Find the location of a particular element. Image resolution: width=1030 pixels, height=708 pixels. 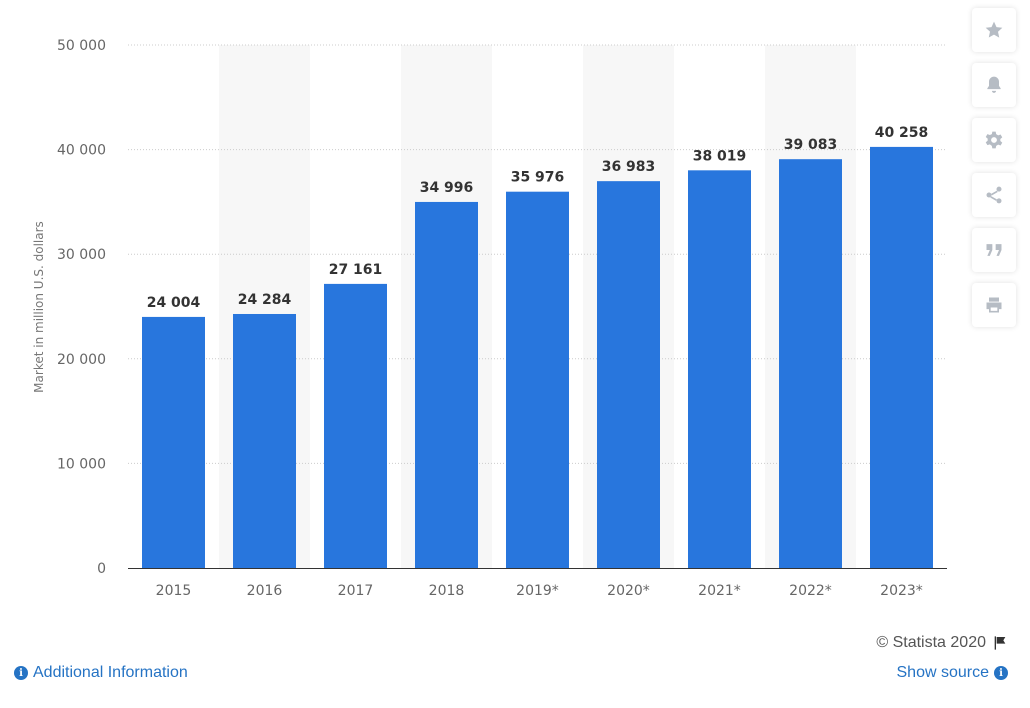

x-tick-label: 2021* is located at coordinates (719, 591).